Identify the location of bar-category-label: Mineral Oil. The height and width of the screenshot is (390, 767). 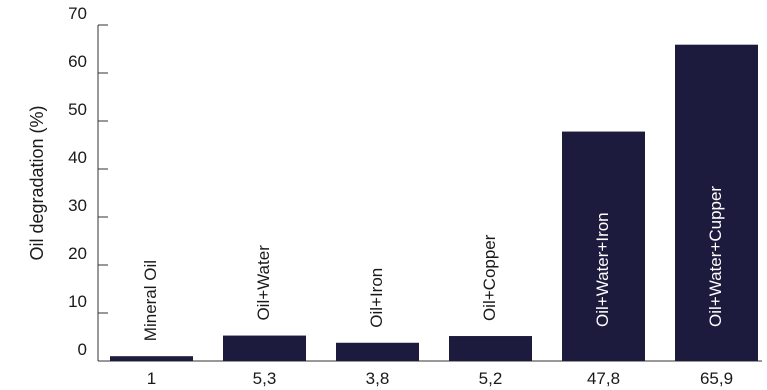
(150, 300).